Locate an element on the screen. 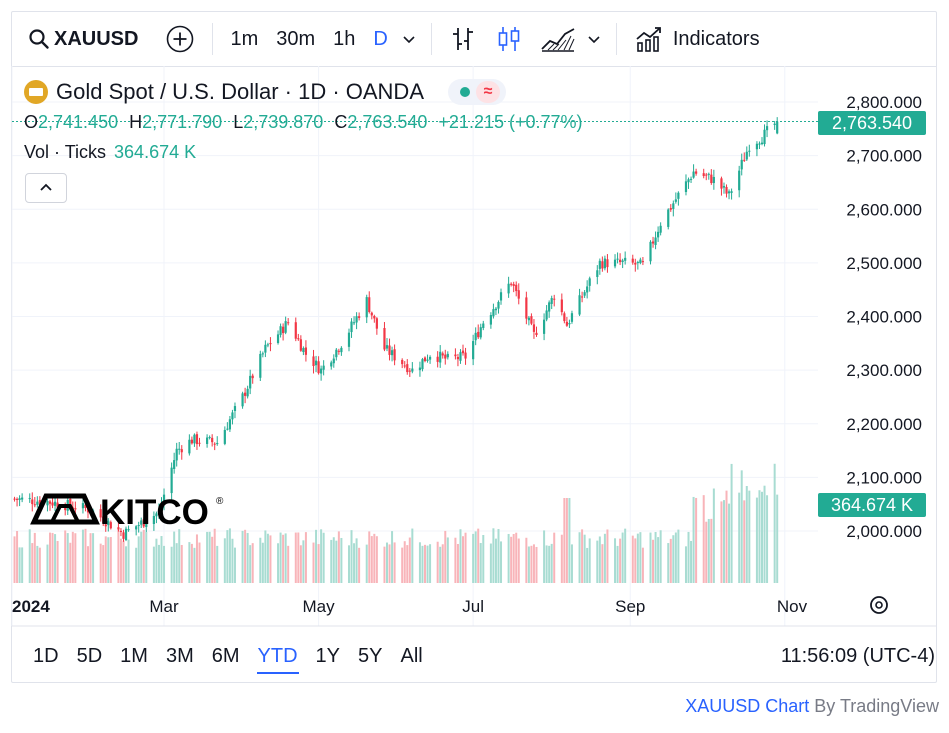 This screenshot has height=733, width=949. compare-symbol-button is located at coordinates (180, 39).